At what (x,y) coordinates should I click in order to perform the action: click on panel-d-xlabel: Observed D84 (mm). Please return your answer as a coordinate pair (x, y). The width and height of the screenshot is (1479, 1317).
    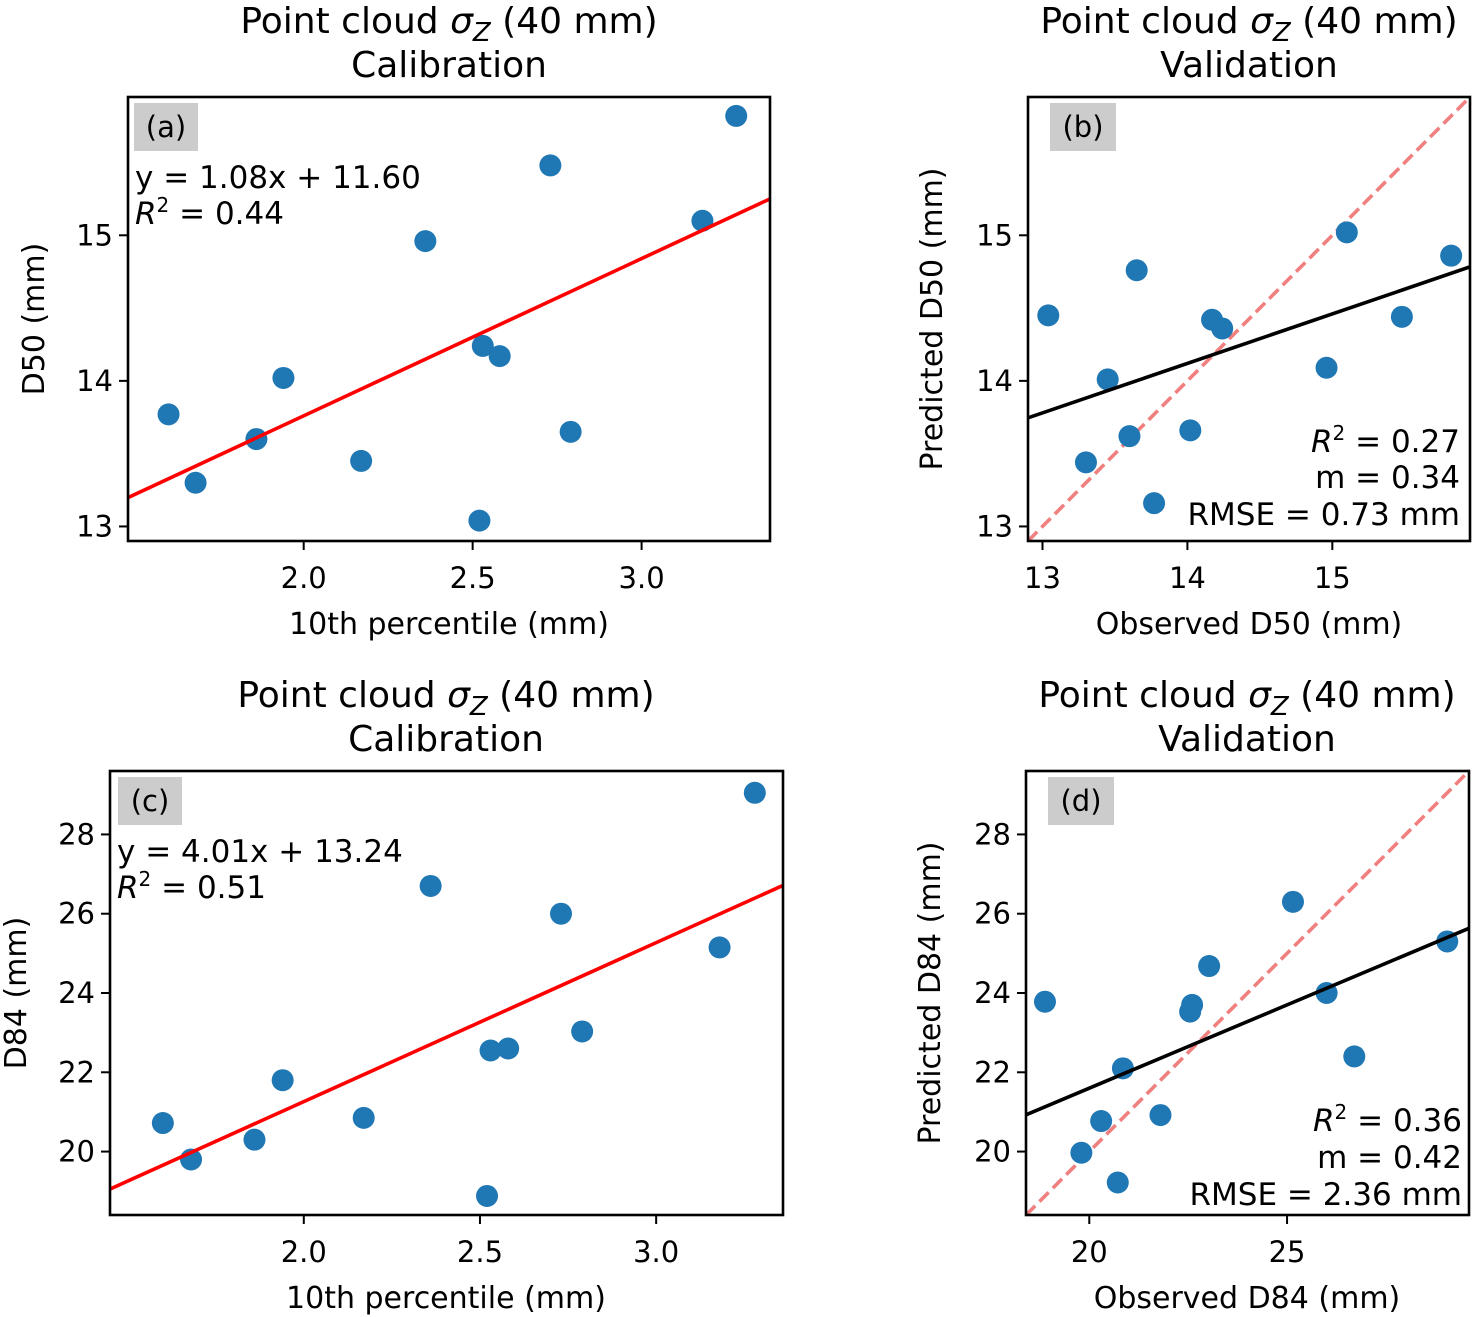
    Looking at the image, I should click on (1247, 1298).